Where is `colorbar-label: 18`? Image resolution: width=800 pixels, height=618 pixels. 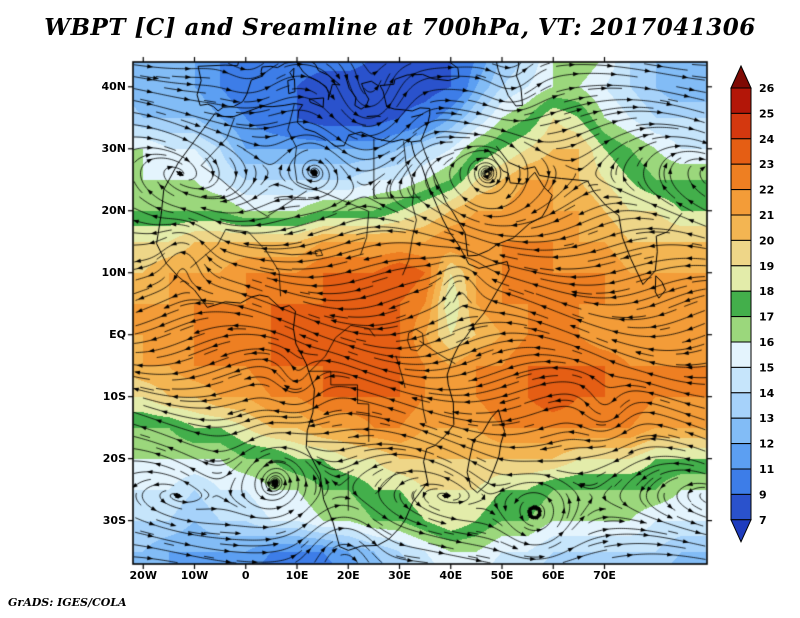
colorbar-label: 18 is located at coordinates (766, 291).